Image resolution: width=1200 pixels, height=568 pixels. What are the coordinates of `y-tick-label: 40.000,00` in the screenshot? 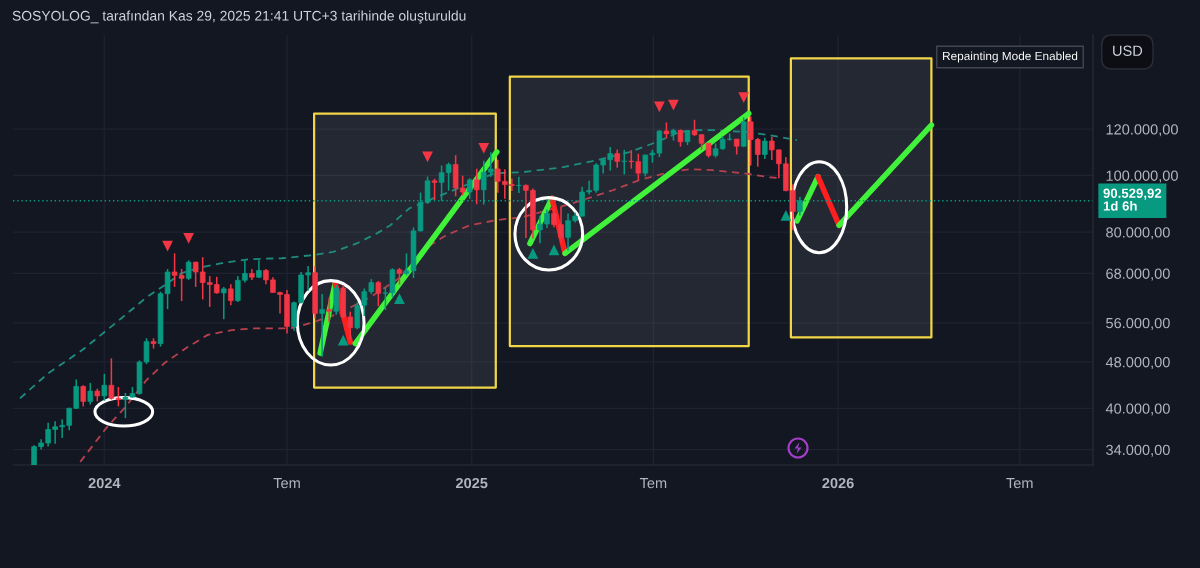 It's located at (1137, 409).